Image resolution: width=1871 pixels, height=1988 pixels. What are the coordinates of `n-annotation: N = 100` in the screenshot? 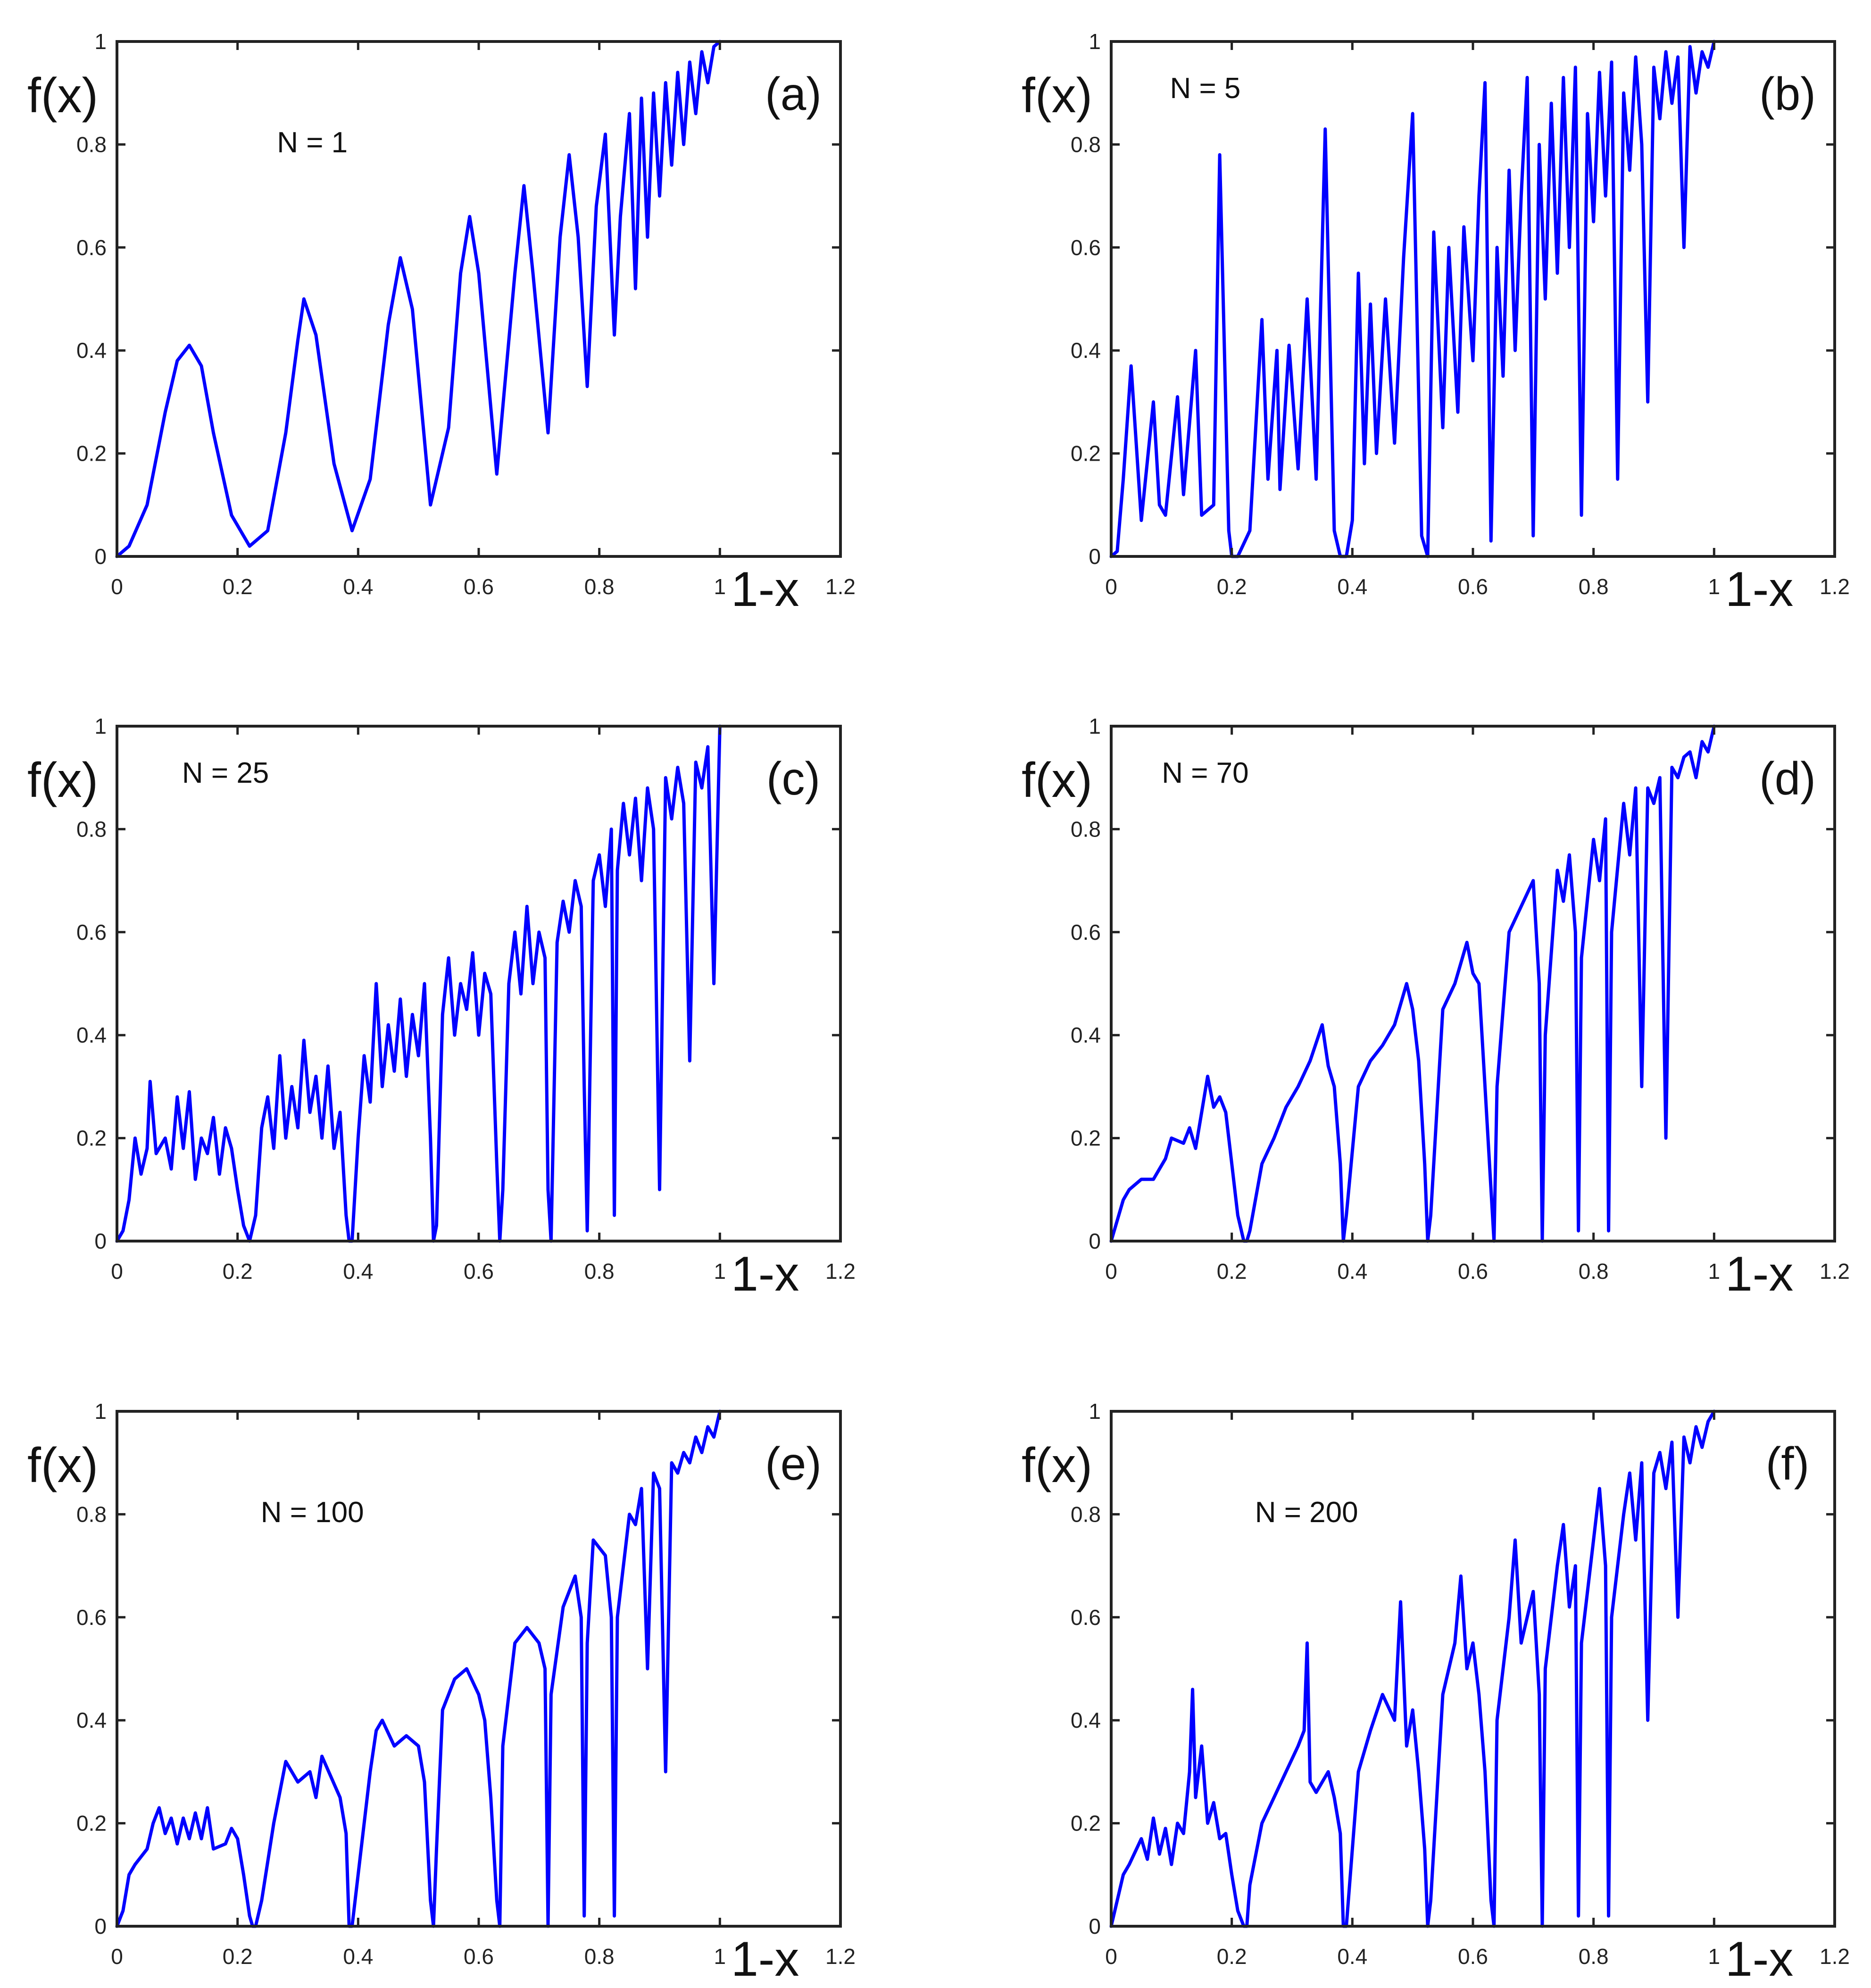 It's located at (312, 1512).